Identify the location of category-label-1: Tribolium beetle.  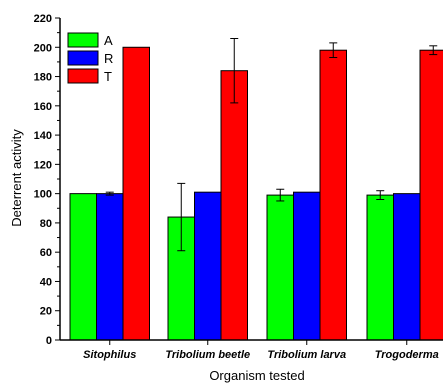
(207, 355).